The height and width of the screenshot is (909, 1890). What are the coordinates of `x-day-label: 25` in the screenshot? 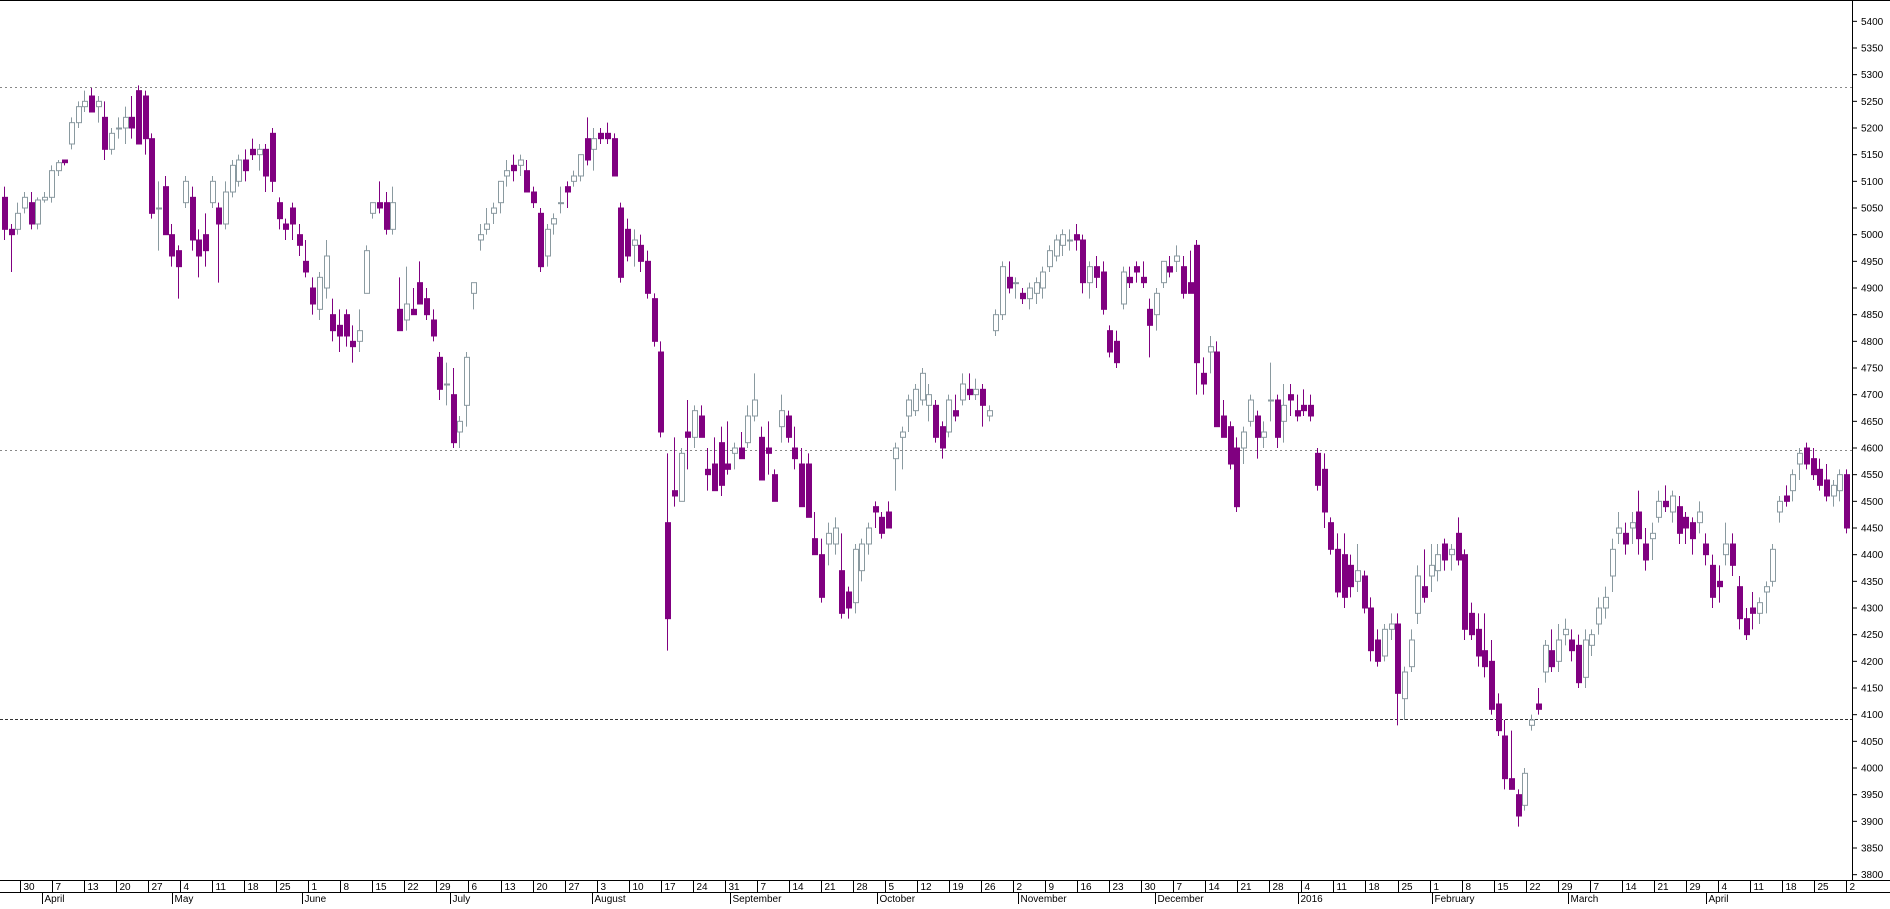 It's located at (1824, 887).